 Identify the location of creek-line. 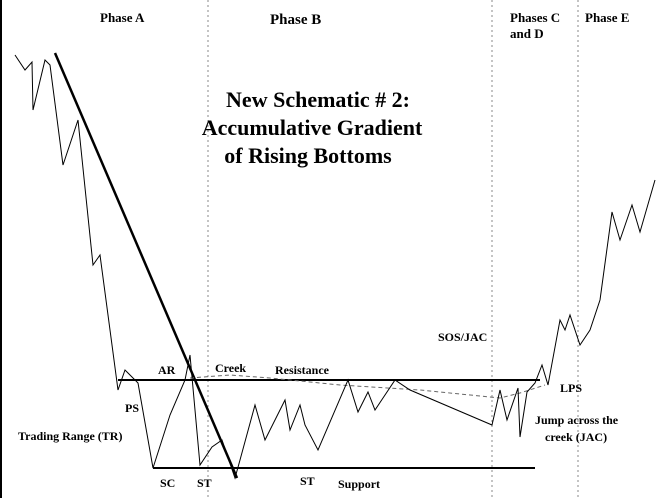
(367, 386).